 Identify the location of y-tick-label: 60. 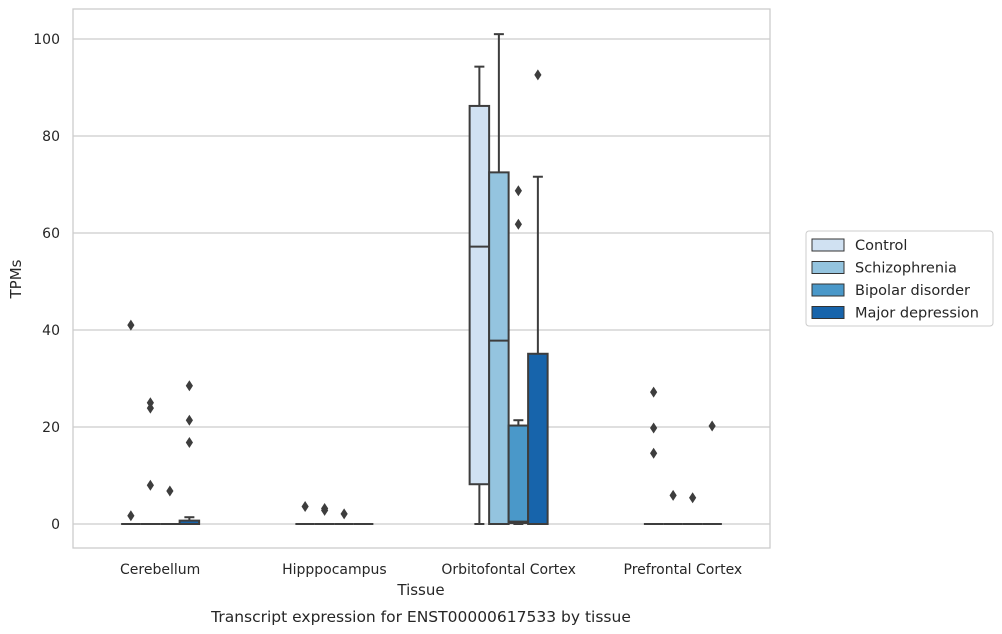
(51, 234).